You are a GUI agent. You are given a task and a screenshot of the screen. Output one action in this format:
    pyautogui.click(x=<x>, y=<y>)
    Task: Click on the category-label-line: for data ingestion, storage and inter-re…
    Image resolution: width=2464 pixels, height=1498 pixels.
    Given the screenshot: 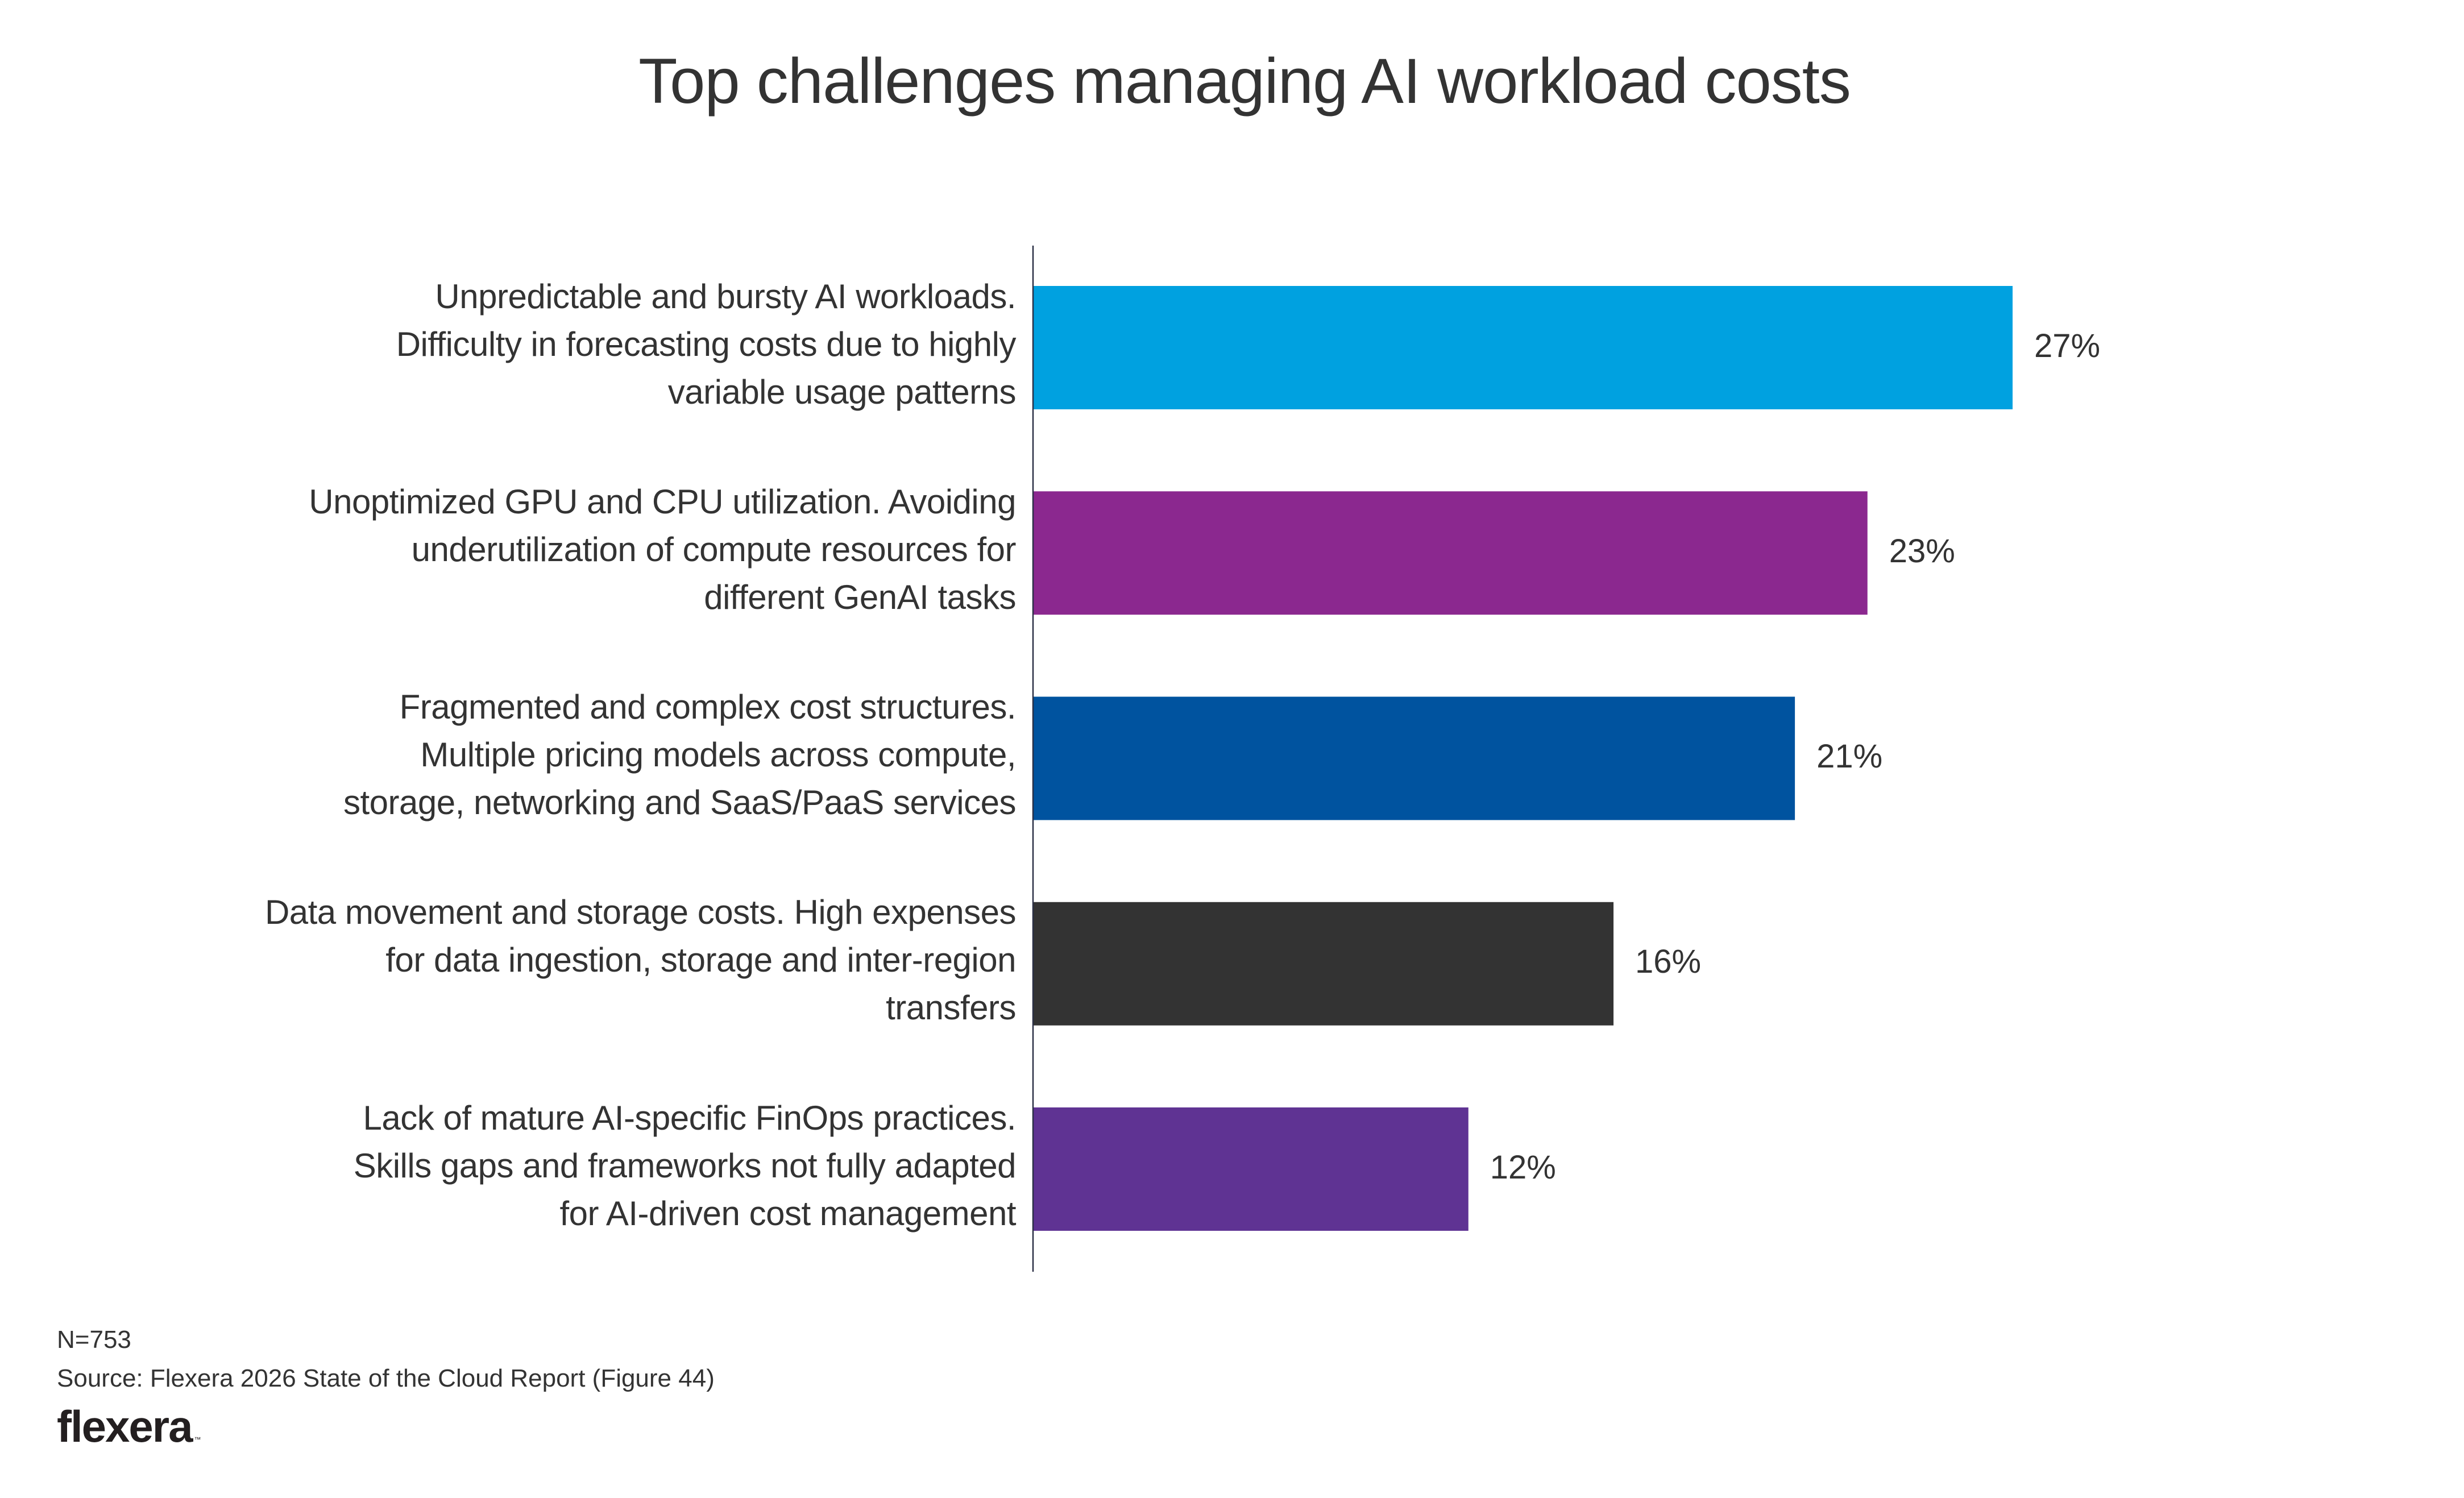 What is the action you would take?
    pyautogui.click(x=700, y=960)
    